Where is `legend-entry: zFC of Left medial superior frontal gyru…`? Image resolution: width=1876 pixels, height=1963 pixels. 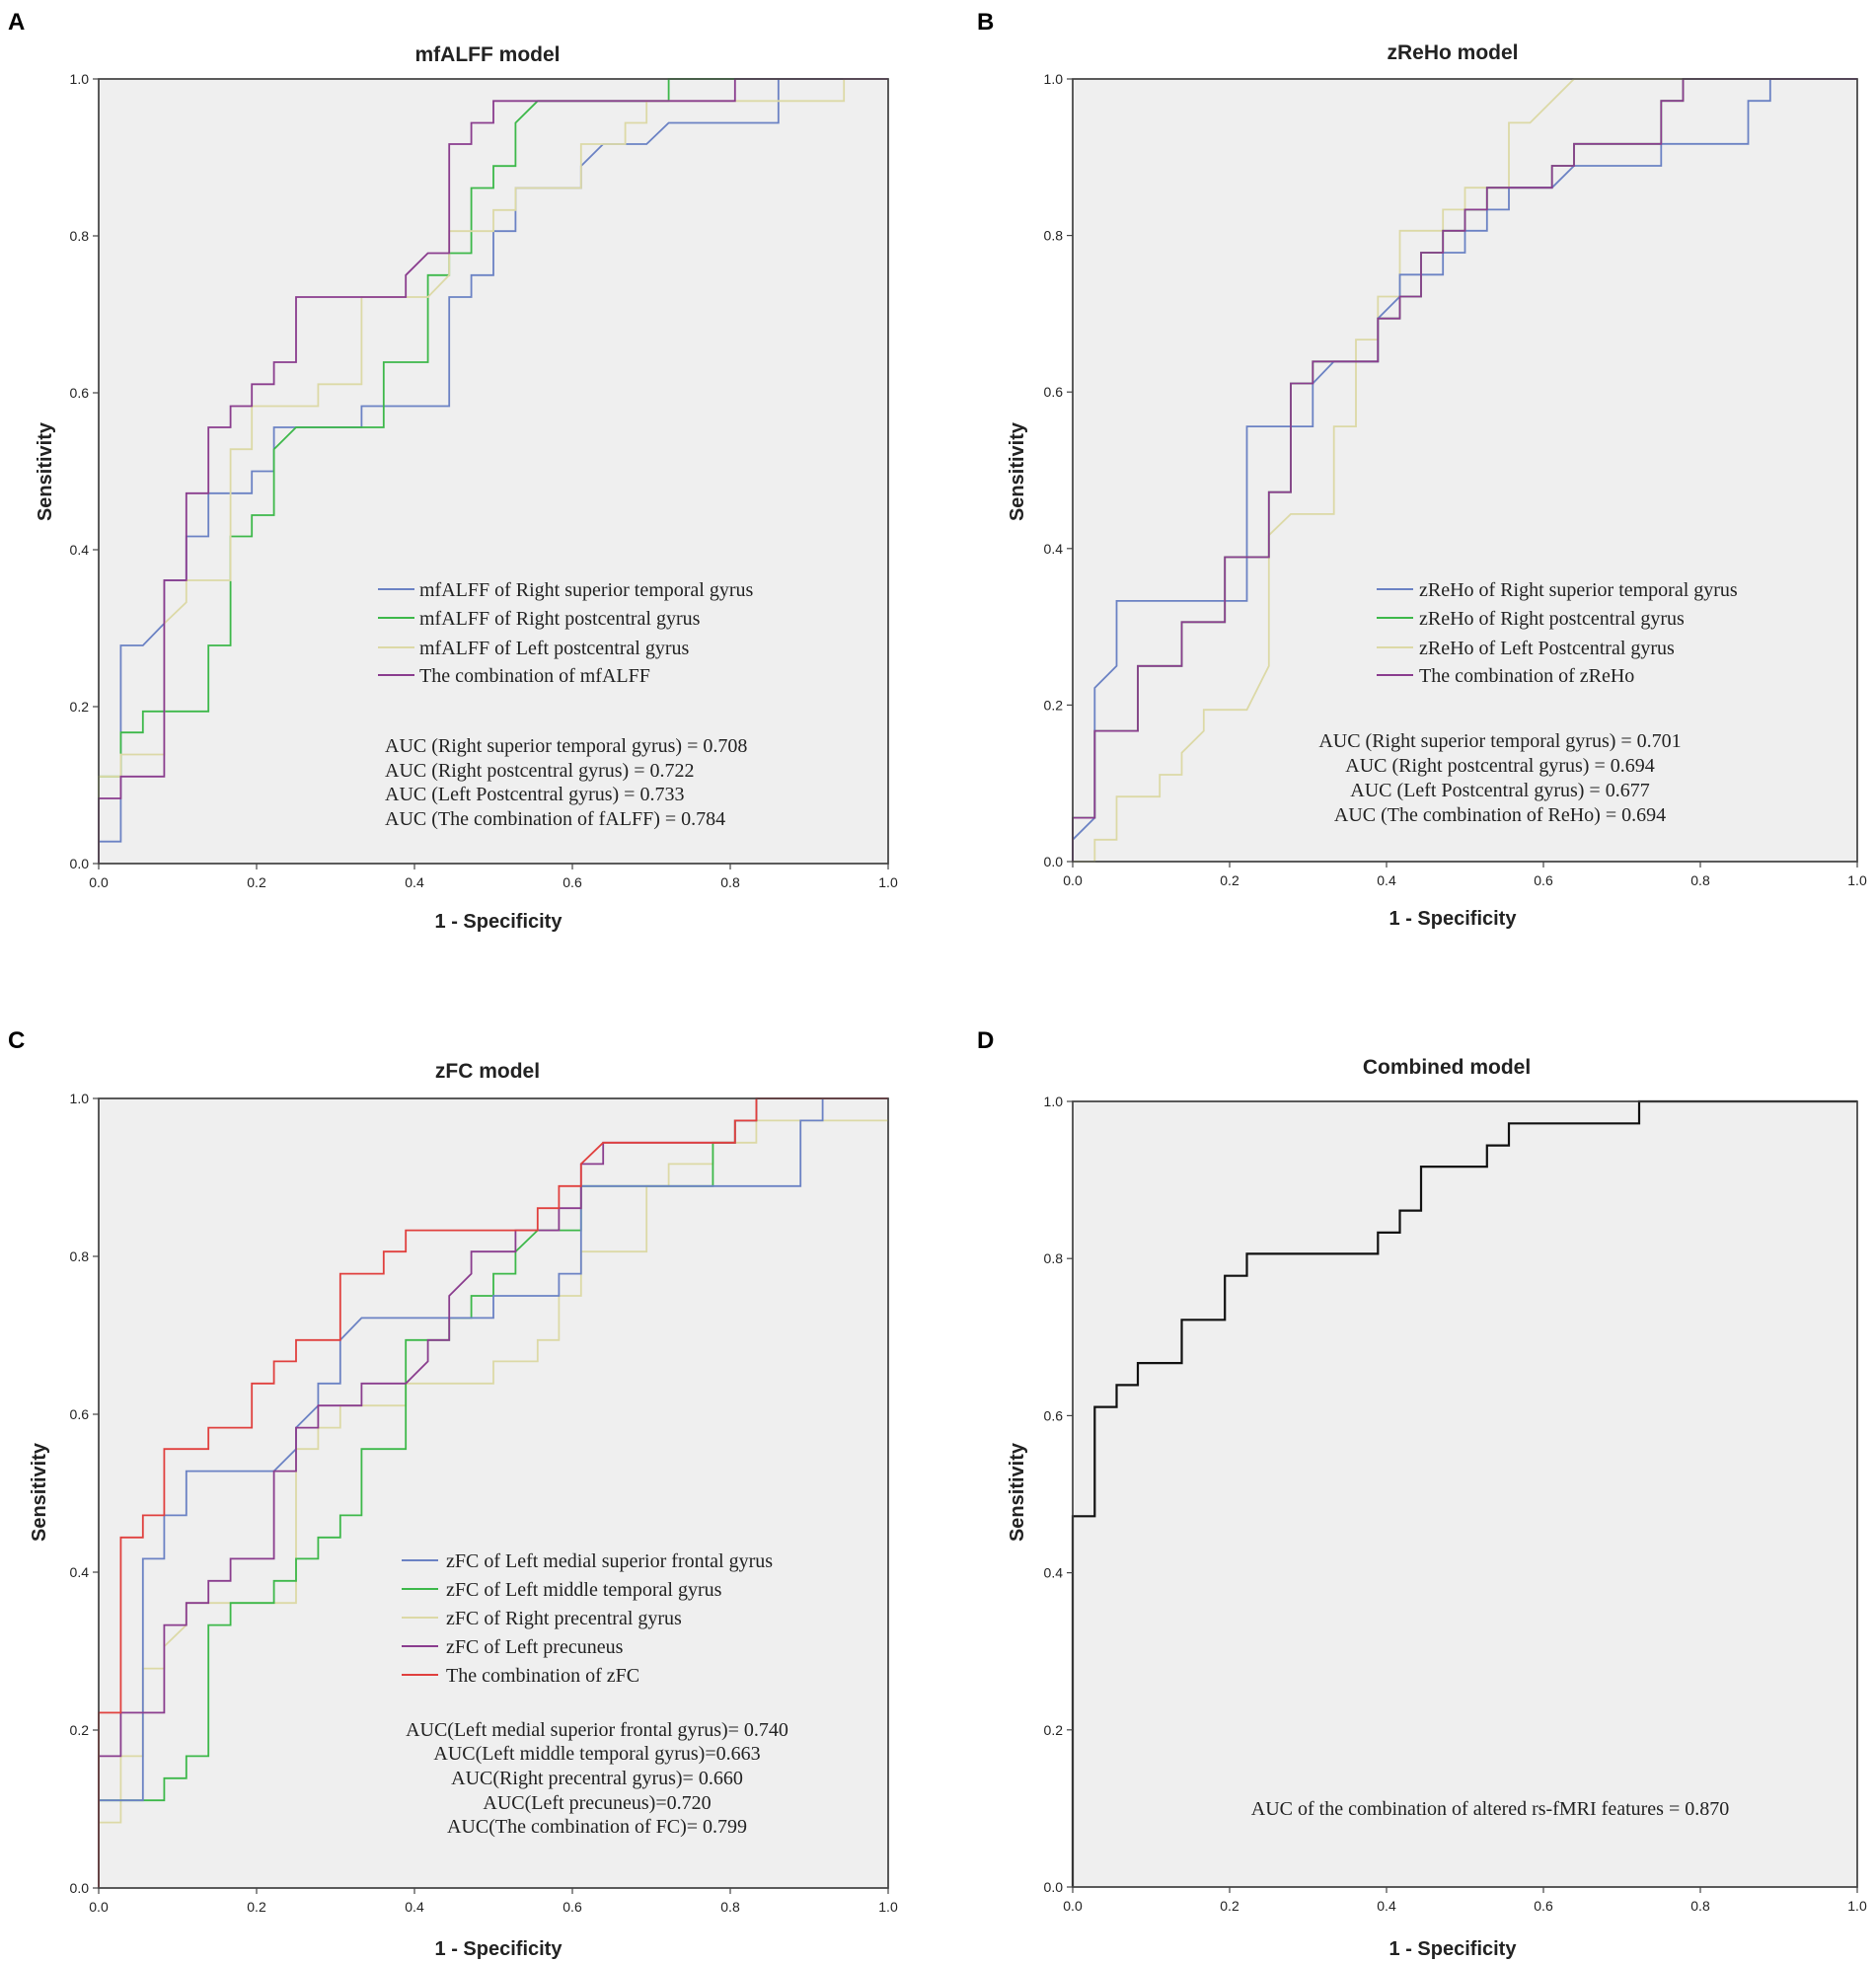 legend-entry: zFC of Left medial superior frontal gyru… is located at coordinates (609, 1561).